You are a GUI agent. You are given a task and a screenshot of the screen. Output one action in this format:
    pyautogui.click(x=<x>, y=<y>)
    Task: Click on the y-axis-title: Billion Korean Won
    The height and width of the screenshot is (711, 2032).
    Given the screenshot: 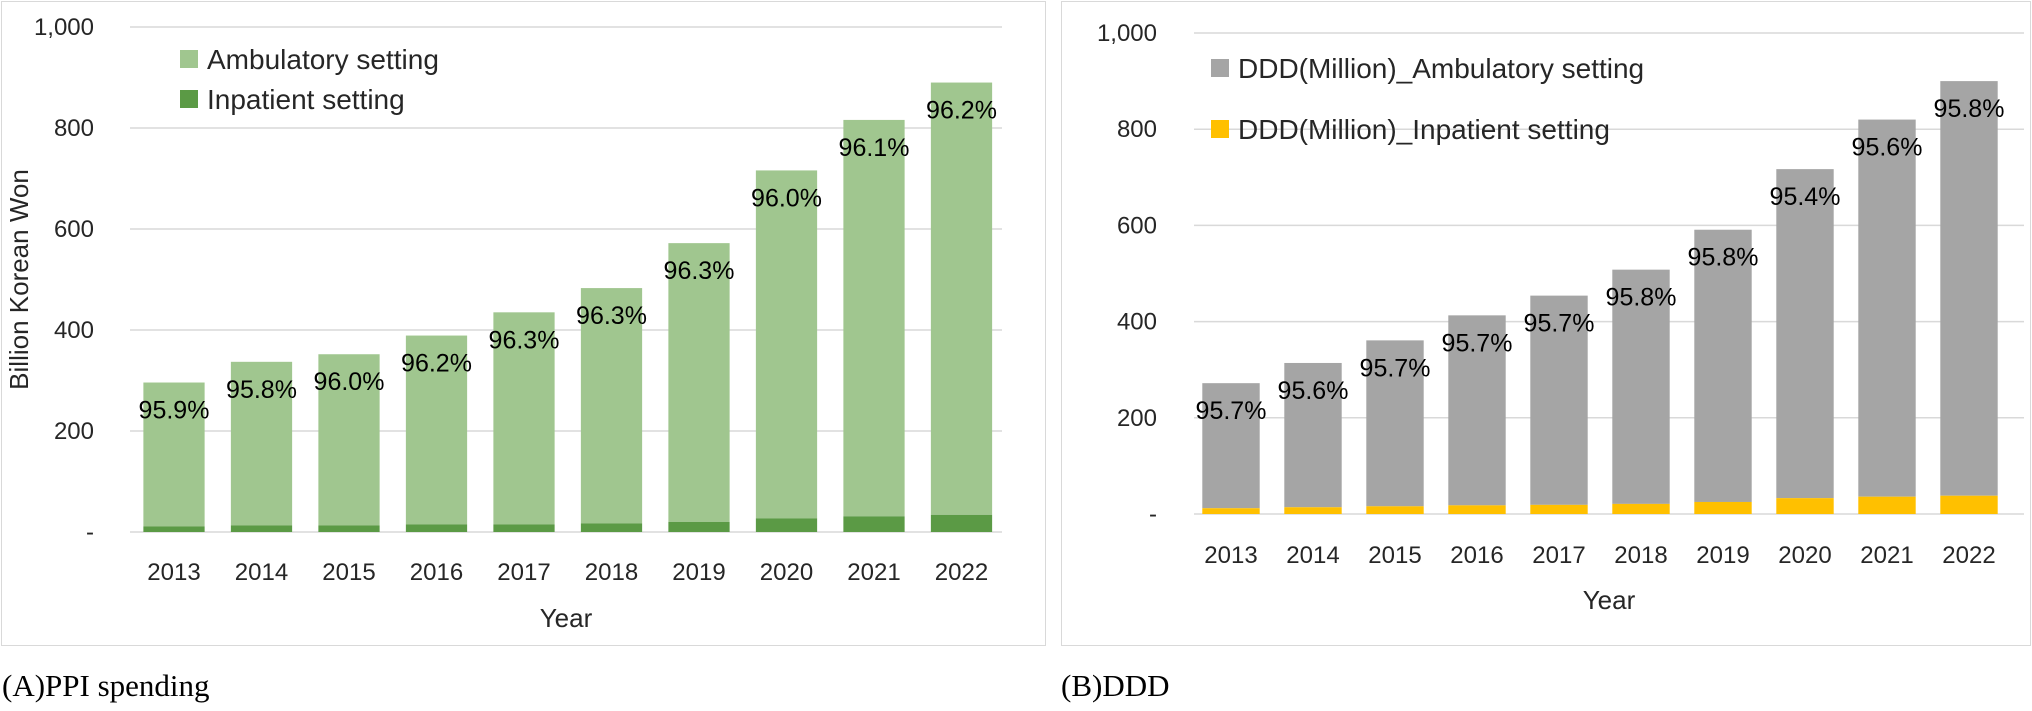 What is the action you would take?
    pyautogui.click(x=19, y=279)
    